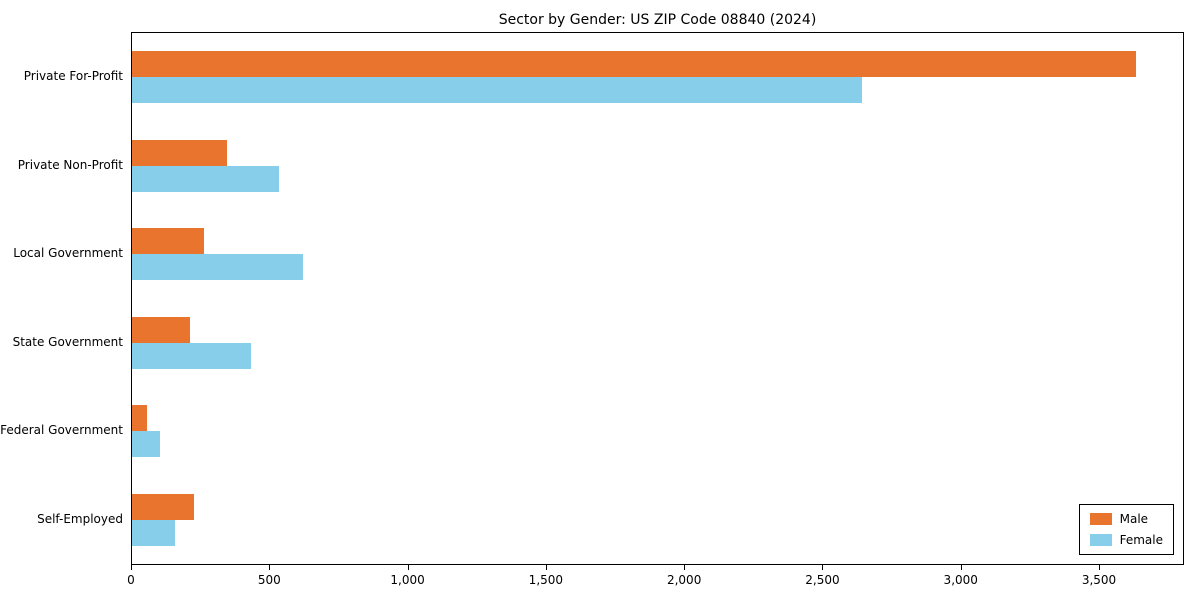  Describe the element at coordinates (1126, 529) in the screenshot. I see `legend: Male Female` at that location.